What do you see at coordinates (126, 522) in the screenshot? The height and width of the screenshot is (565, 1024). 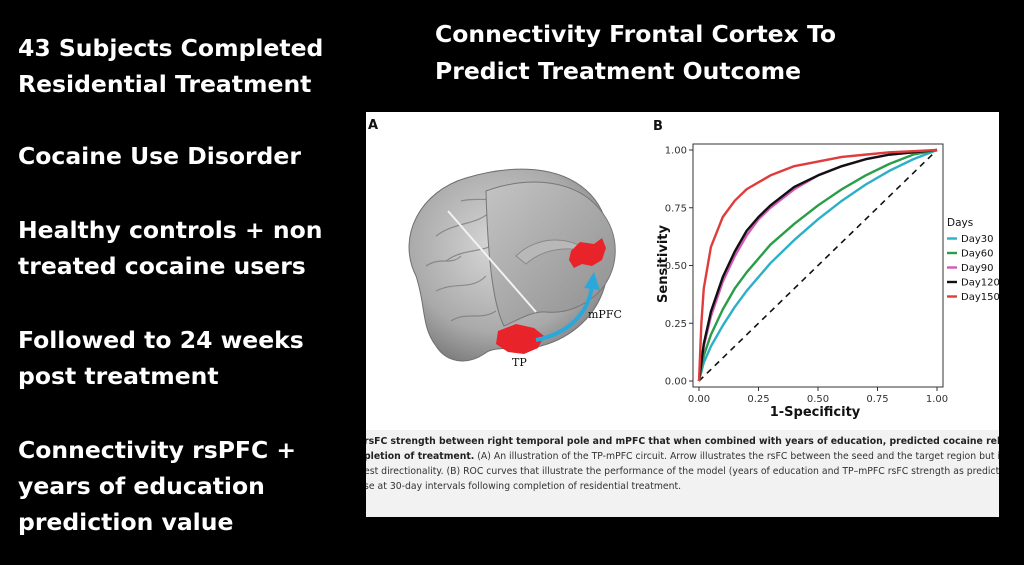 I see `bullet-connectivity-line3: prediction value` at bounding box center [126, 522].